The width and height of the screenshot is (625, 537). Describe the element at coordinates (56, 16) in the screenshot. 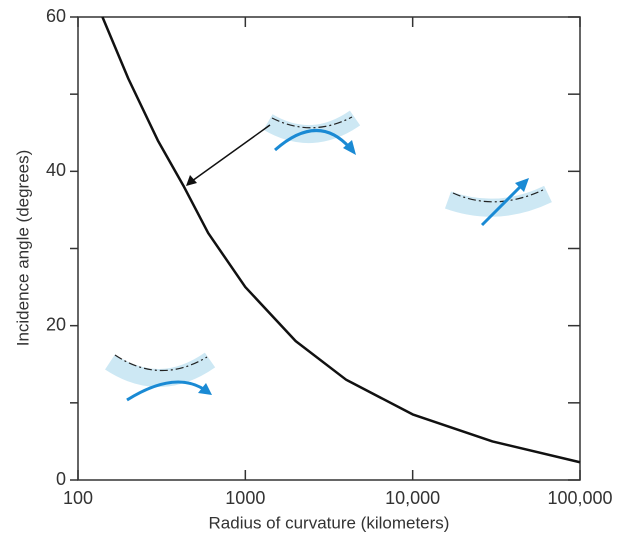

I see `y-tick-label: 60` at that location.